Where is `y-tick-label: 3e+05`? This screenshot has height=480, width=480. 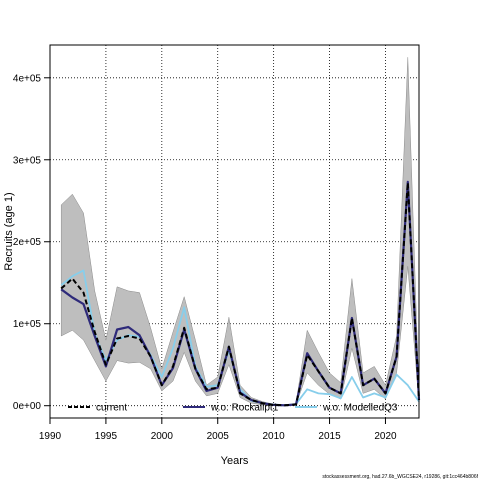 y-tick-label: 3e+05 is located at coordinates (27, 160).